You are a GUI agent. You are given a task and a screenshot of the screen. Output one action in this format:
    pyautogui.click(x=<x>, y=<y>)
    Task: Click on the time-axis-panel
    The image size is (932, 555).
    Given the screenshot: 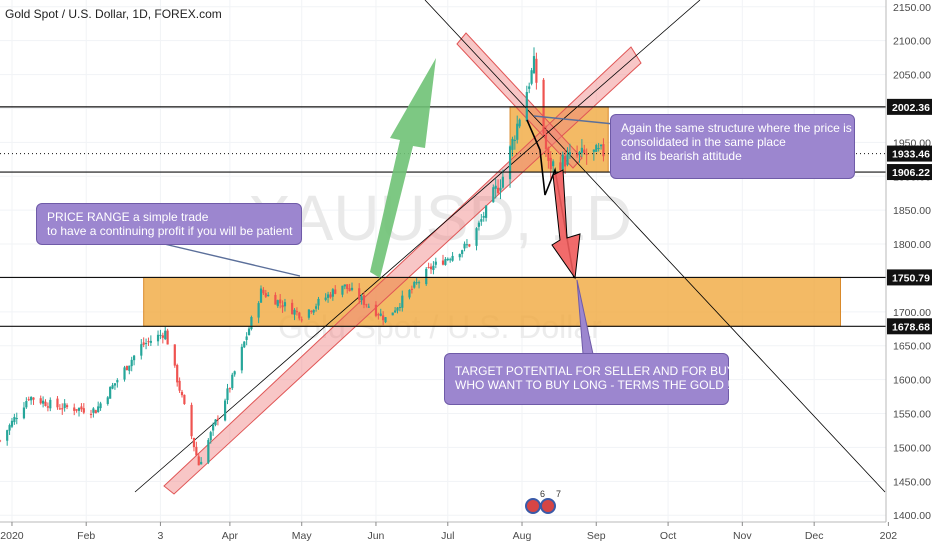 What is the action you would take?
    pyautogui.click(x=443, y=536)
    